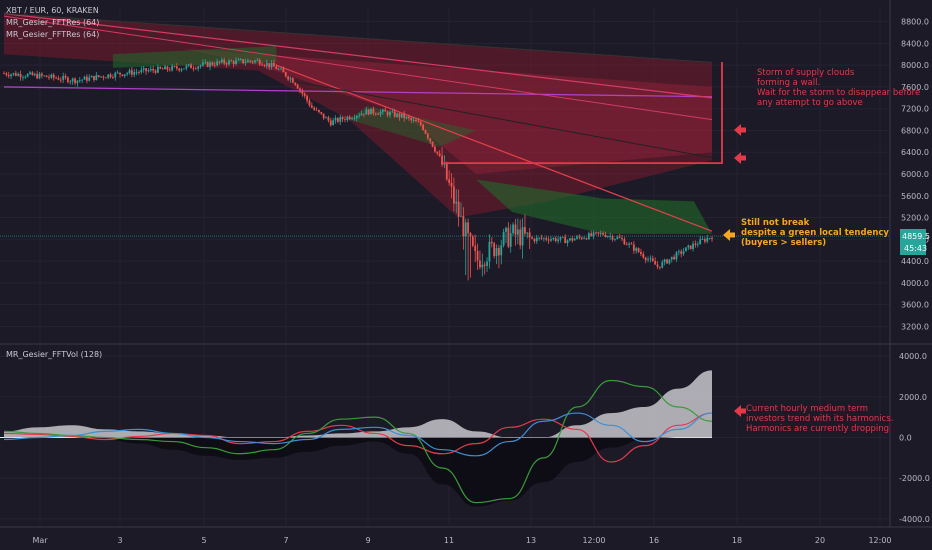 This screenshot has width=932, height=550. What do you see at coordinates (285, 540) in the screenshot?
I see `time-tick-label: 7` at bounding box center [285, 540].